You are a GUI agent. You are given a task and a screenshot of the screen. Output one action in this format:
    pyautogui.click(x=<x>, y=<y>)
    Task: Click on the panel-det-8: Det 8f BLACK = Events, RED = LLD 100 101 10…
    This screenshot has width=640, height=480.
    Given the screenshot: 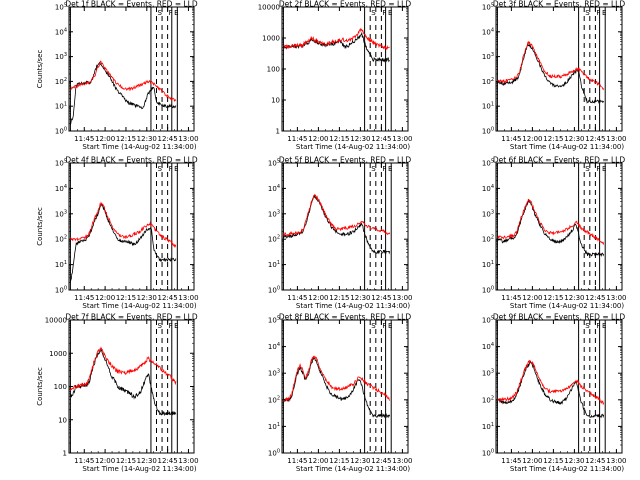 What is the action you would take?
    pyautogui.click(x=340, y=393)
    